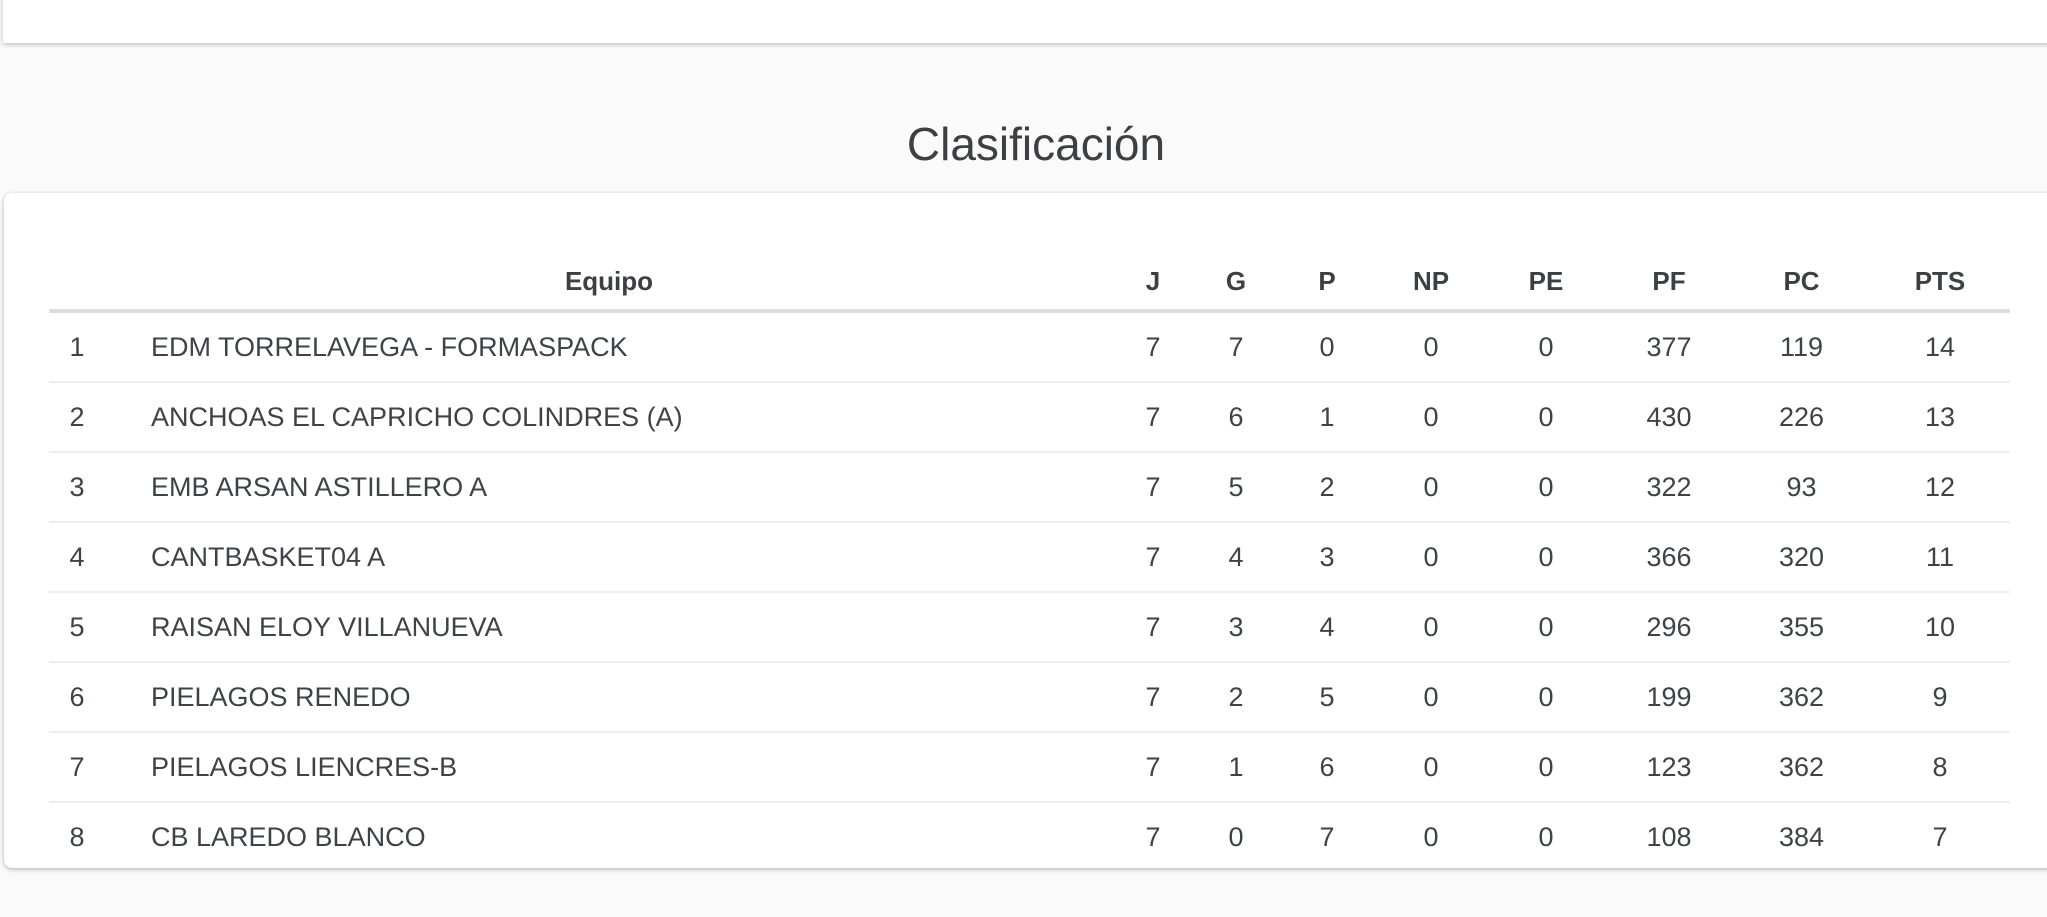 This screenshot has width=2047, height=917. I want to click on stat-cell-pts: 8, so click(1940, 767).